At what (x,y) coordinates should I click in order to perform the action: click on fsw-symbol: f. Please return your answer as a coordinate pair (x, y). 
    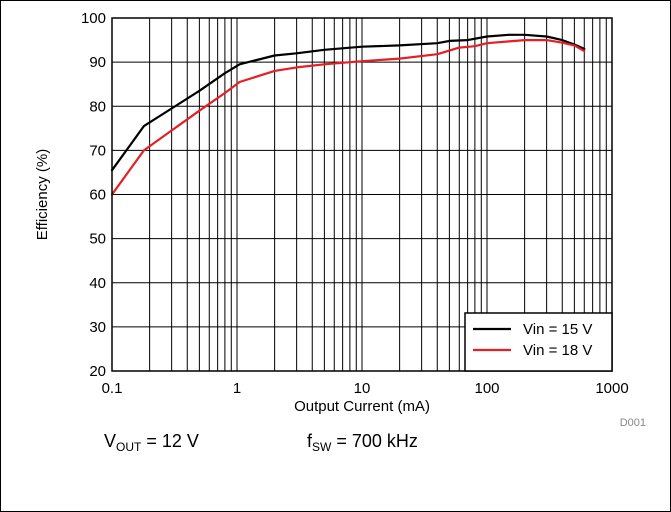
    Looking at the image, I should click on (310, 441).